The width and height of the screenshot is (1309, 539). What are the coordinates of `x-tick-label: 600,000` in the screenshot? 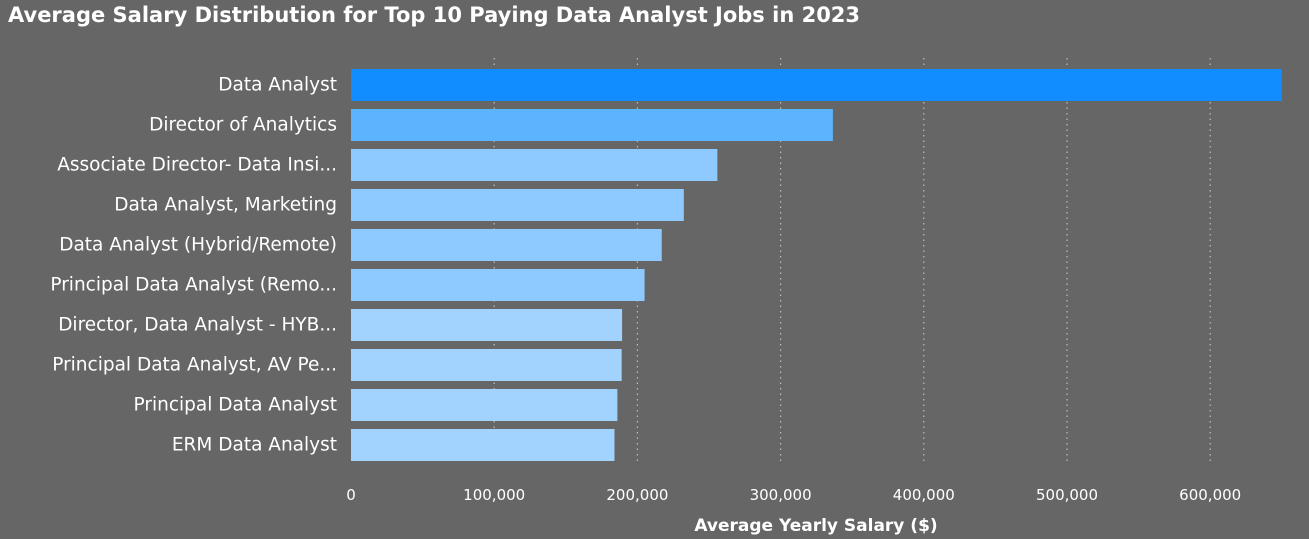 It's located at (1210, 495).